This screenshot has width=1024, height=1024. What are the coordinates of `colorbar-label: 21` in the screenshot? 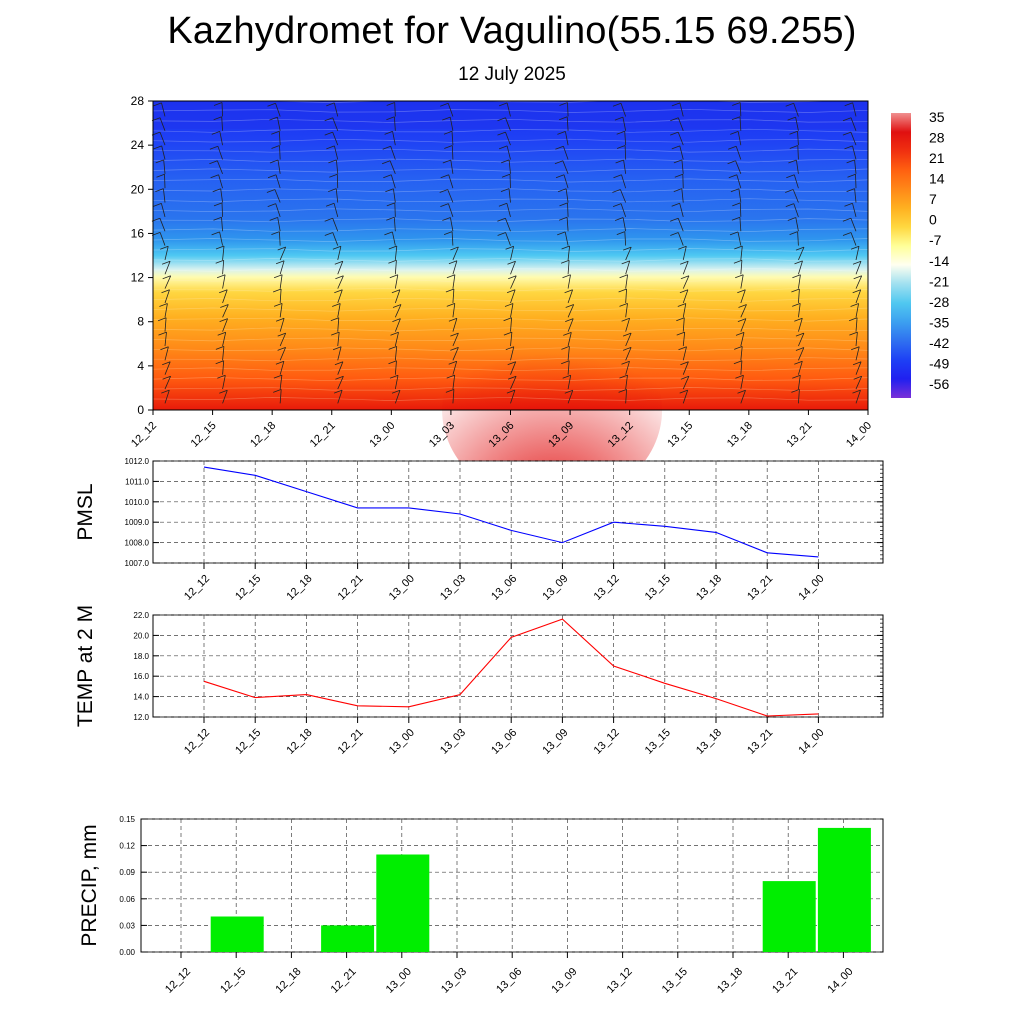 It's located at (937, 158).